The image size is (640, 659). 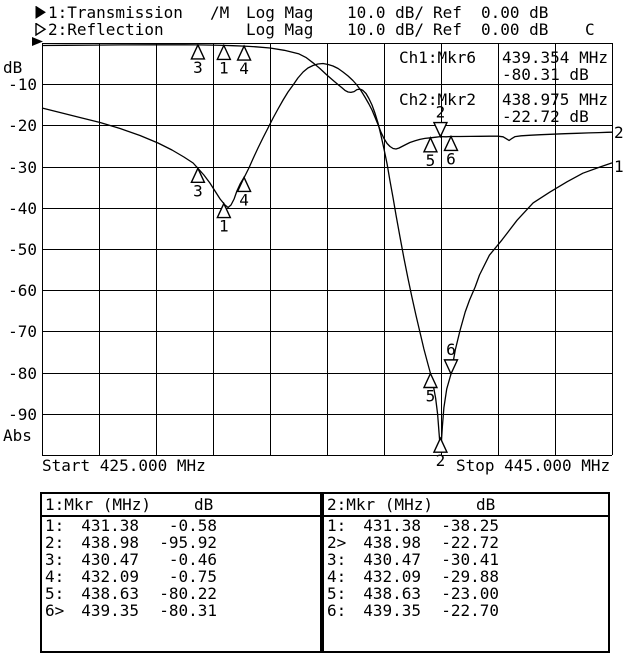 What do you see at coordinates (545, 74) in the screenshot?
I see `ch1-marker-readout-level: -80.31 dB` at bounding box center [545, 74].